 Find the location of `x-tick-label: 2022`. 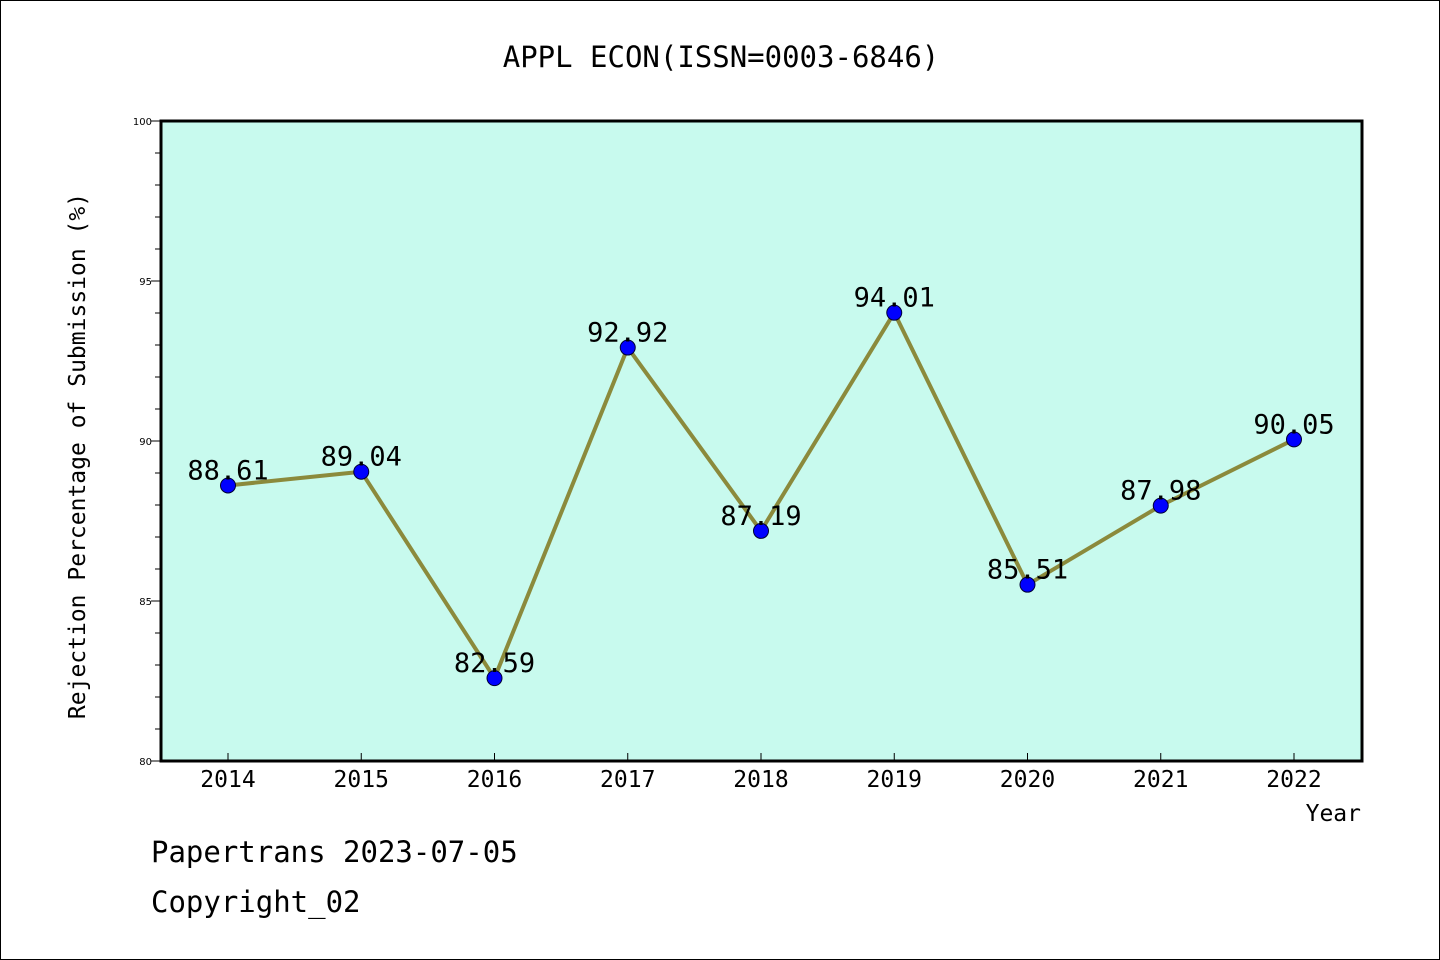

x-tick-label: 2022 is located at coordinates (1293, 780).